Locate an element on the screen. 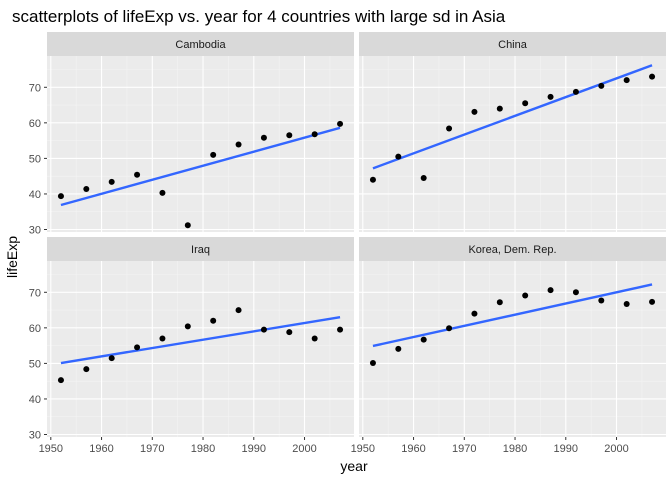 The height and width of the screenshot is (480, 672). facet-strip-label: Iraq is located at coordinates (200, 250).